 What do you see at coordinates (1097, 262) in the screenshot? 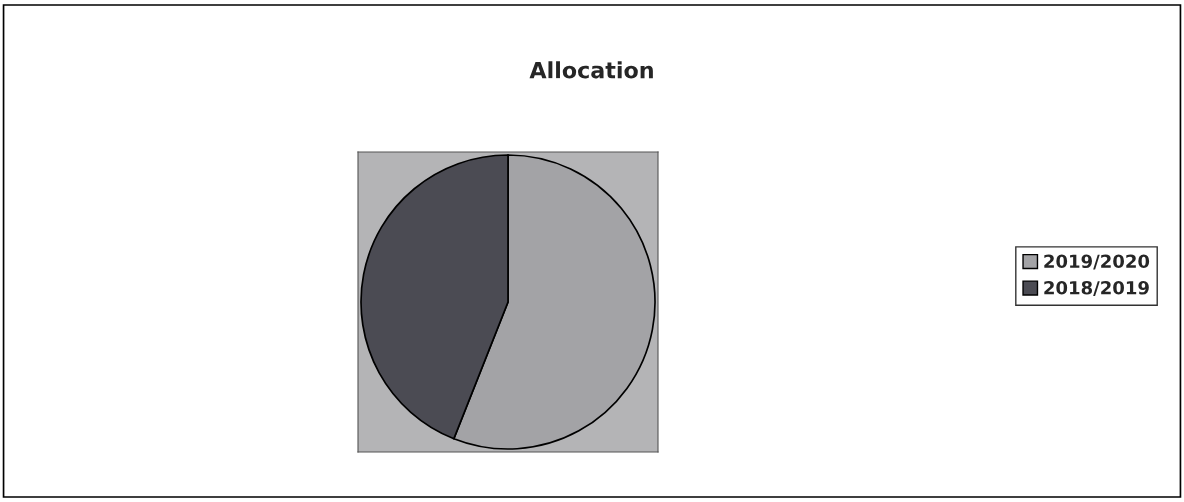
I see `legend-label: 2019/2020` at bounding box center [1097, 262].